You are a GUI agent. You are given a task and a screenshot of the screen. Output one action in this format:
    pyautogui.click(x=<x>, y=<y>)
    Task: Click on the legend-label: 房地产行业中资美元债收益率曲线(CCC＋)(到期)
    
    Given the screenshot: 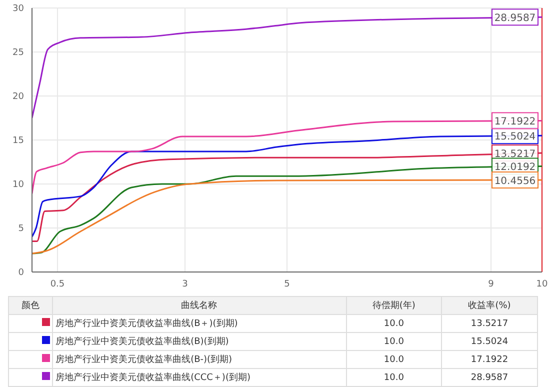 What is the action you would take?
    pyautogui.click(x=199, y=377)
    